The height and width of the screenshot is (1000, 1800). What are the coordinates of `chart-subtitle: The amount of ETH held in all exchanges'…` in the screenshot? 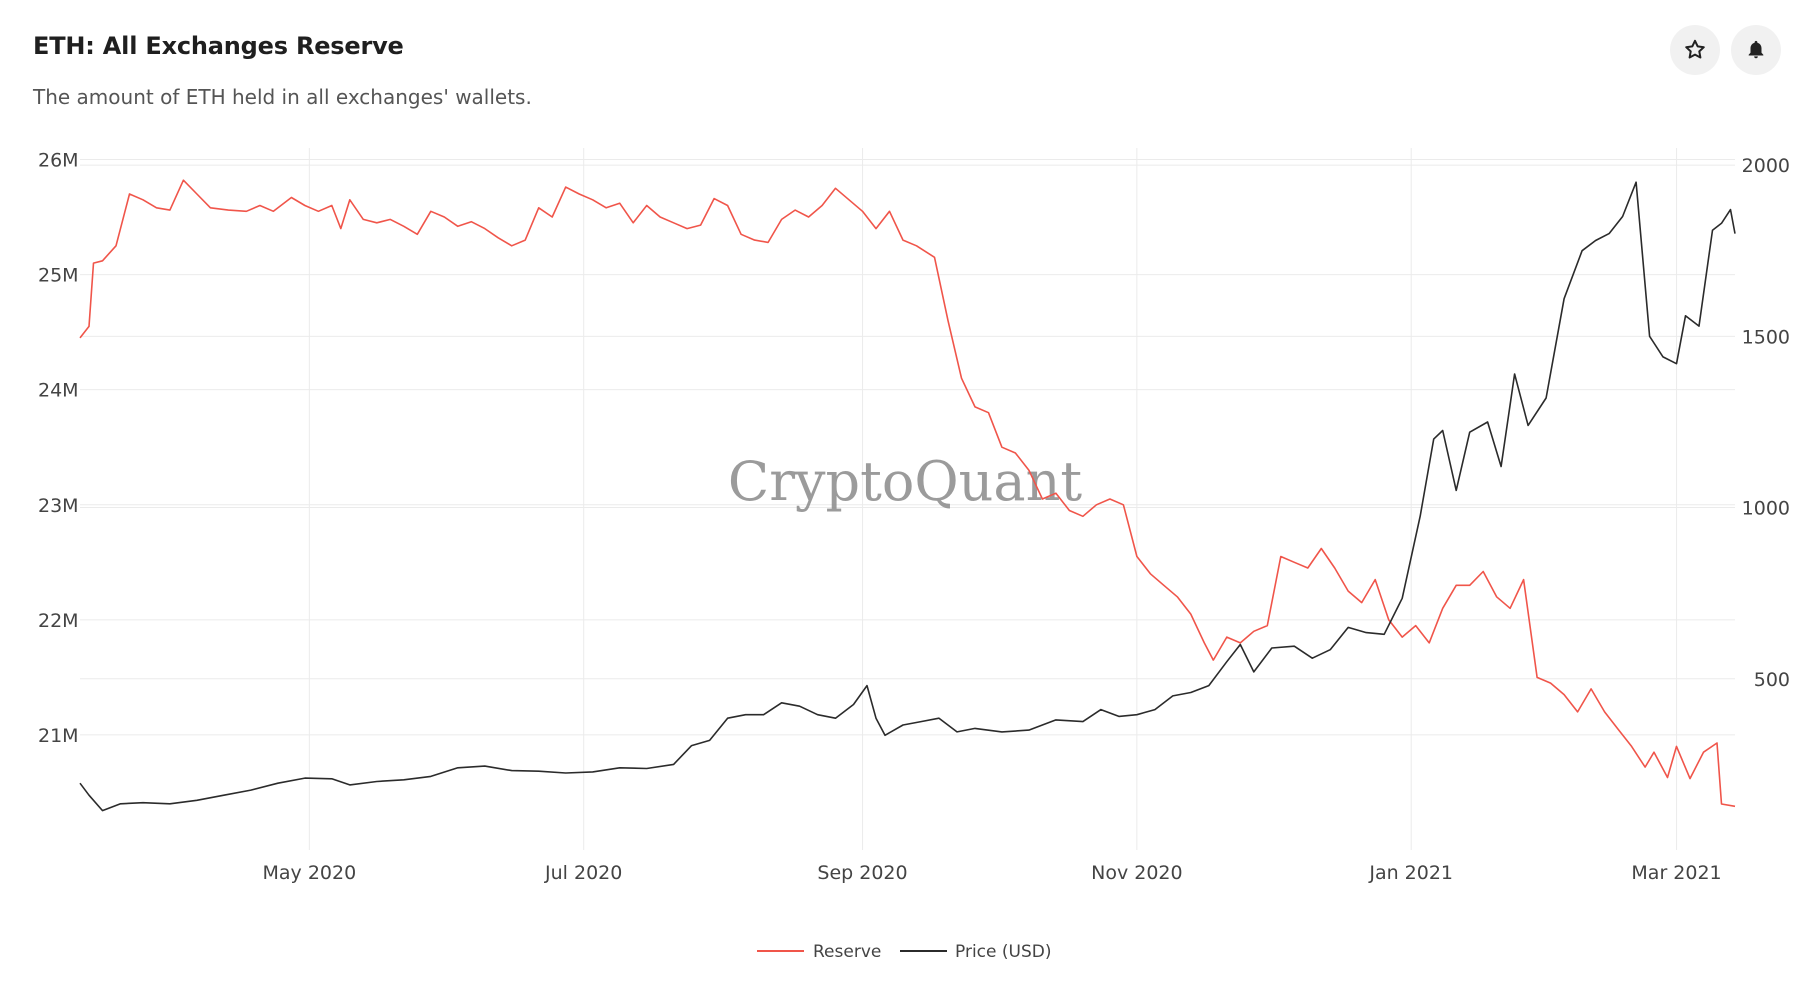 It's located at (282, 97).